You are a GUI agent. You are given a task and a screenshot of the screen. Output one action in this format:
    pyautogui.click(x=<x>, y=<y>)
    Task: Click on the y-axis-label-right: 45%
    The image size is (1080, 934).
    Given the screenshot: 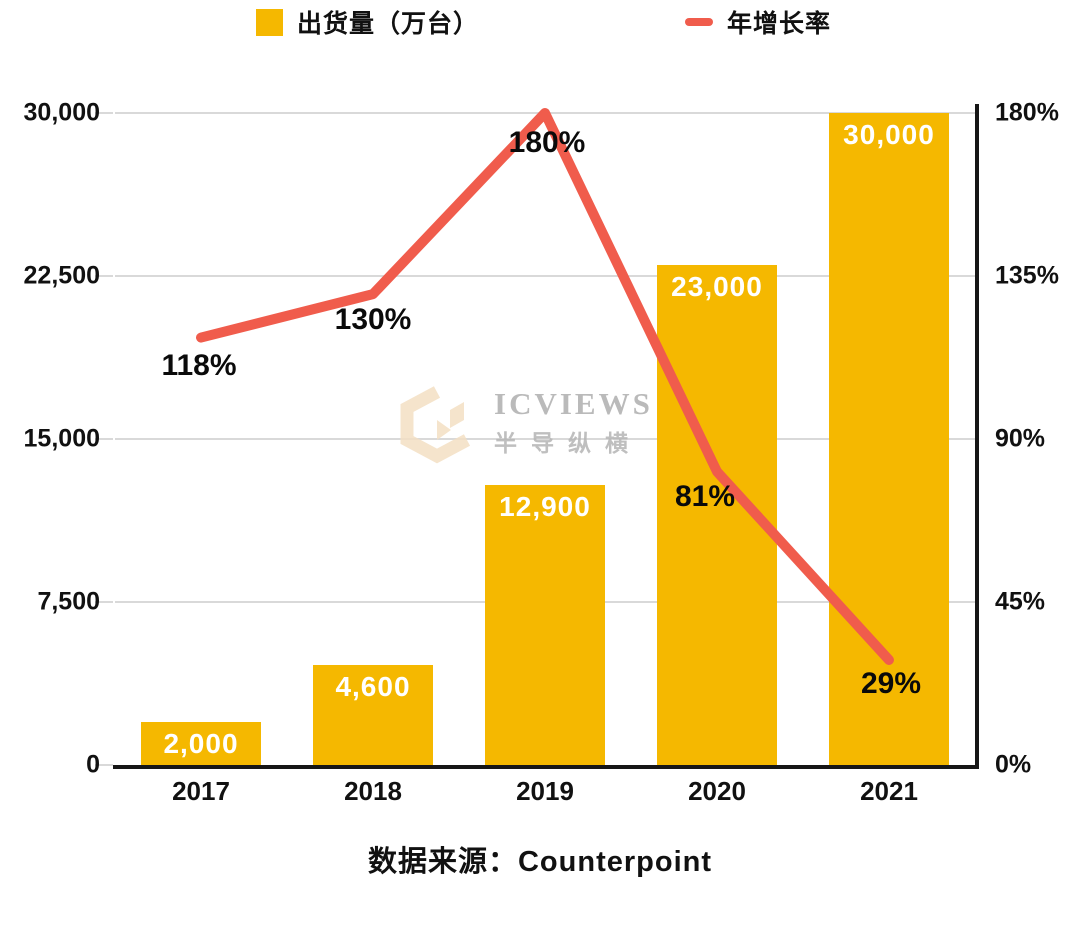 What is the action you would take?
    pyautogui.click(x=1020, y=601)
    